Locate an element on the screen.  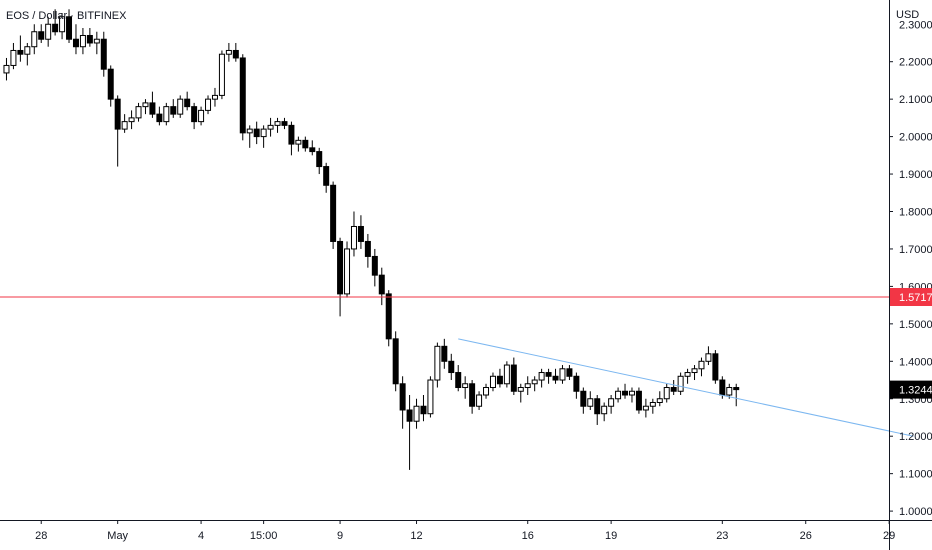
time-tick-label: 16 is located at coordinates (528, 536).